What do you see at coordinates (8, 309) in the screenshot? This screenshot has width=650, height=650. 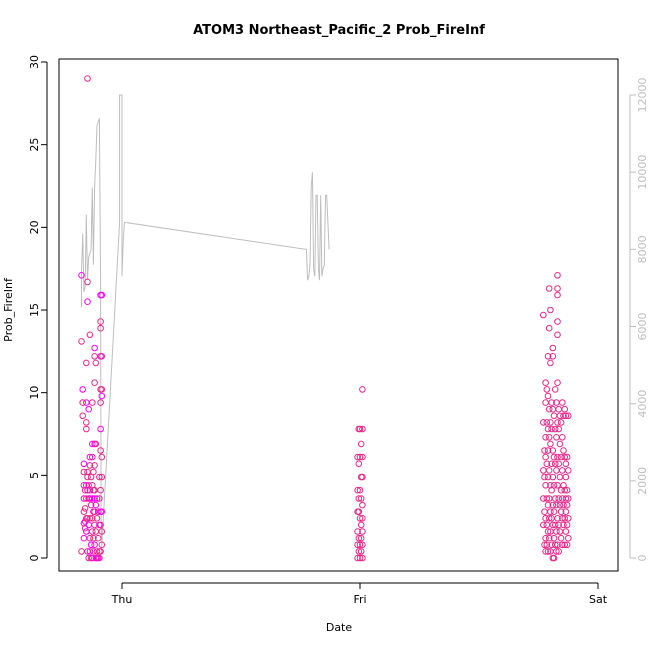 I see `y-axis-label: Prob_FireInf` at bounding box center [8, 309].